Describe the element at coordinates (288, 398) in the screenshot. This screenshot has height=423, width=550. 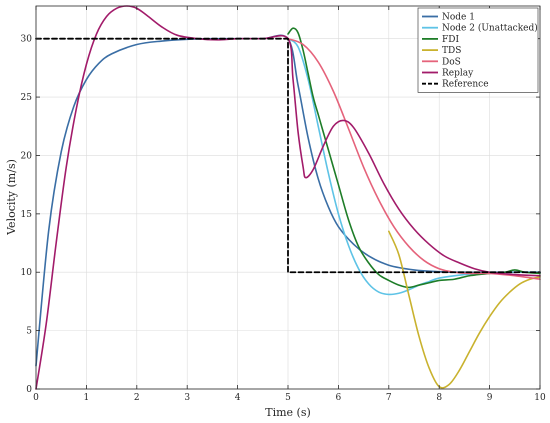
I see `x-tick-label: 5` at that location.